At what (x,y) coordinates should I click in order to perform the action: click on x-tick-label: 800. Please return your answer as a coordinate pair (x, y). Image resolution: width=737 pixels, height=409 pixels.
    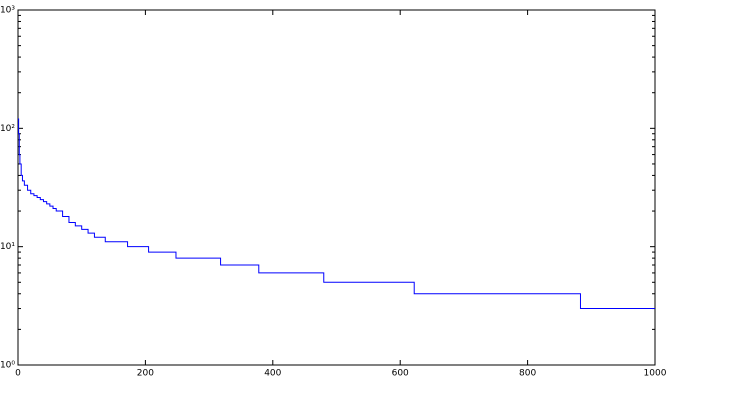
    Looking at the image, I should click on (527, 374).